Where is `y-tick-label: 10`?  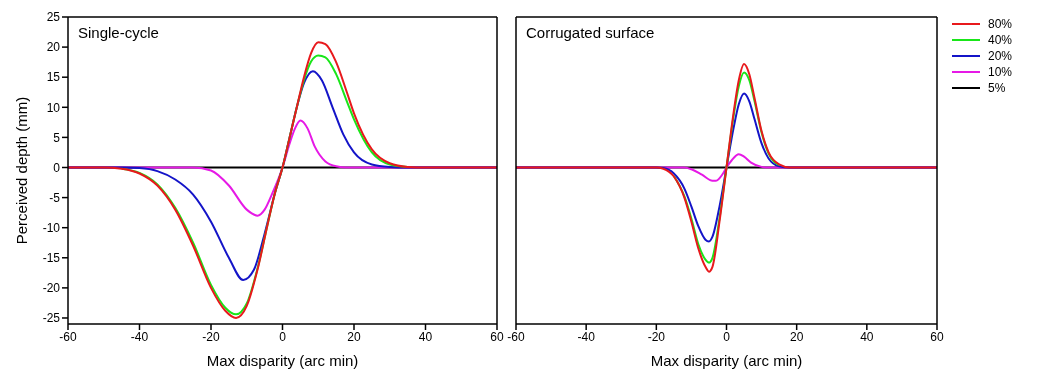 y-tick-label: 10 is located at coordinates (53, 107).